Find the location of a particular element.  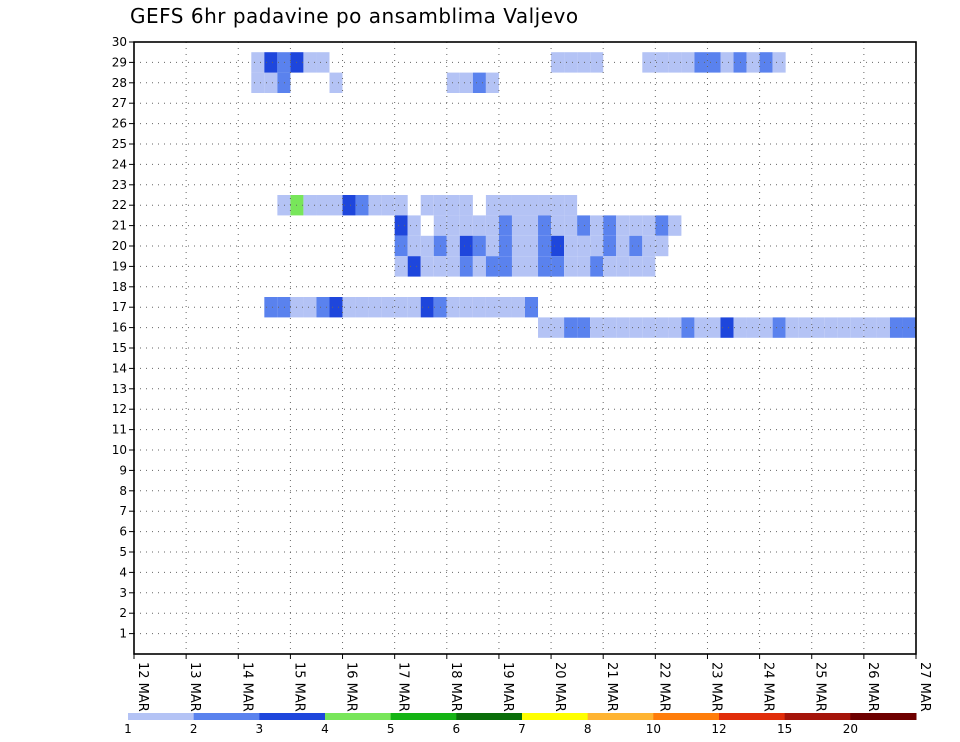

x-tick-label: 17 MAR is located at coordinates (403, 687).